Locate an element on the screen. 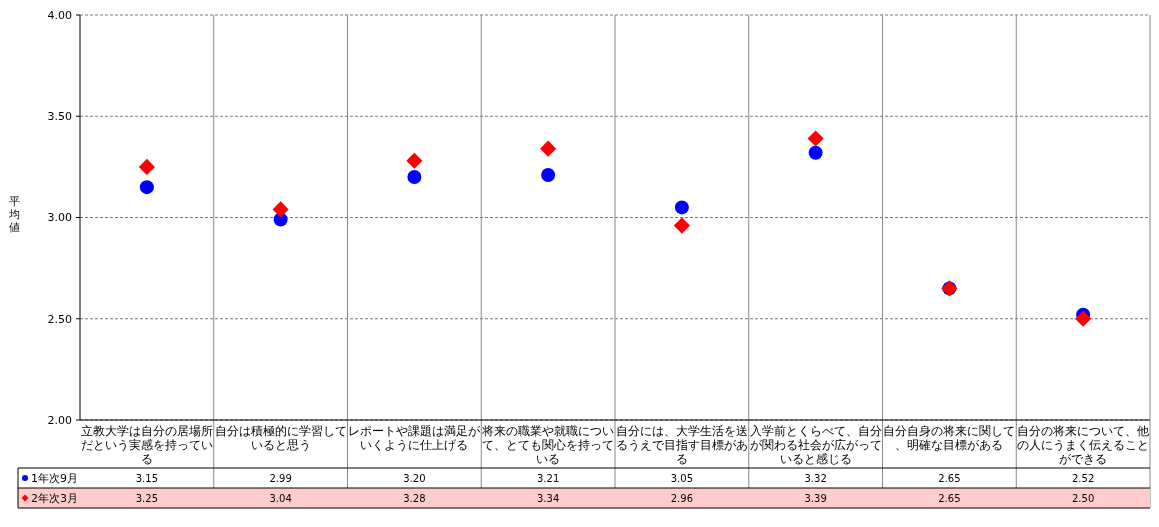 The height and width of the screenshot is (527, 1159). x-tick-label: 自分自身の将来に関して、明確な目標がある is located at coordinates (949, 438).